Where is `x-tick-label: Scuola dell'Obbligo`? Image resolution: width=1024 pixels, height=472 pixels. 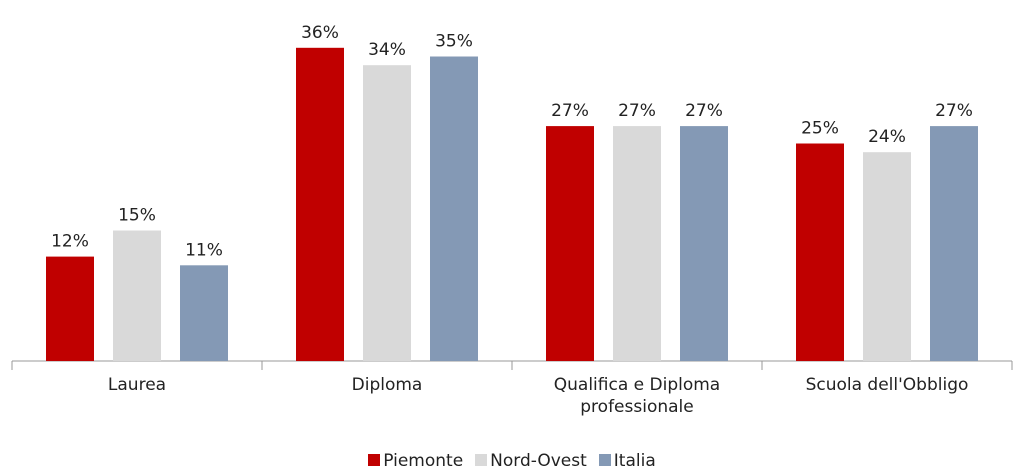
x-tick-label: Scuola dell'Obbligo is located at coordinates (887, 385).